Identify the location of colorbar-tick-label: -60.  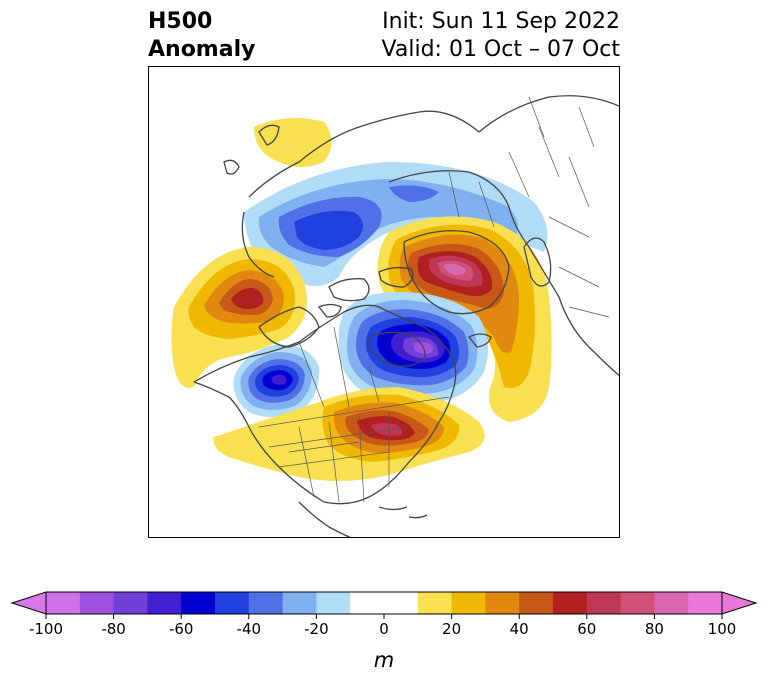
(181, 629).